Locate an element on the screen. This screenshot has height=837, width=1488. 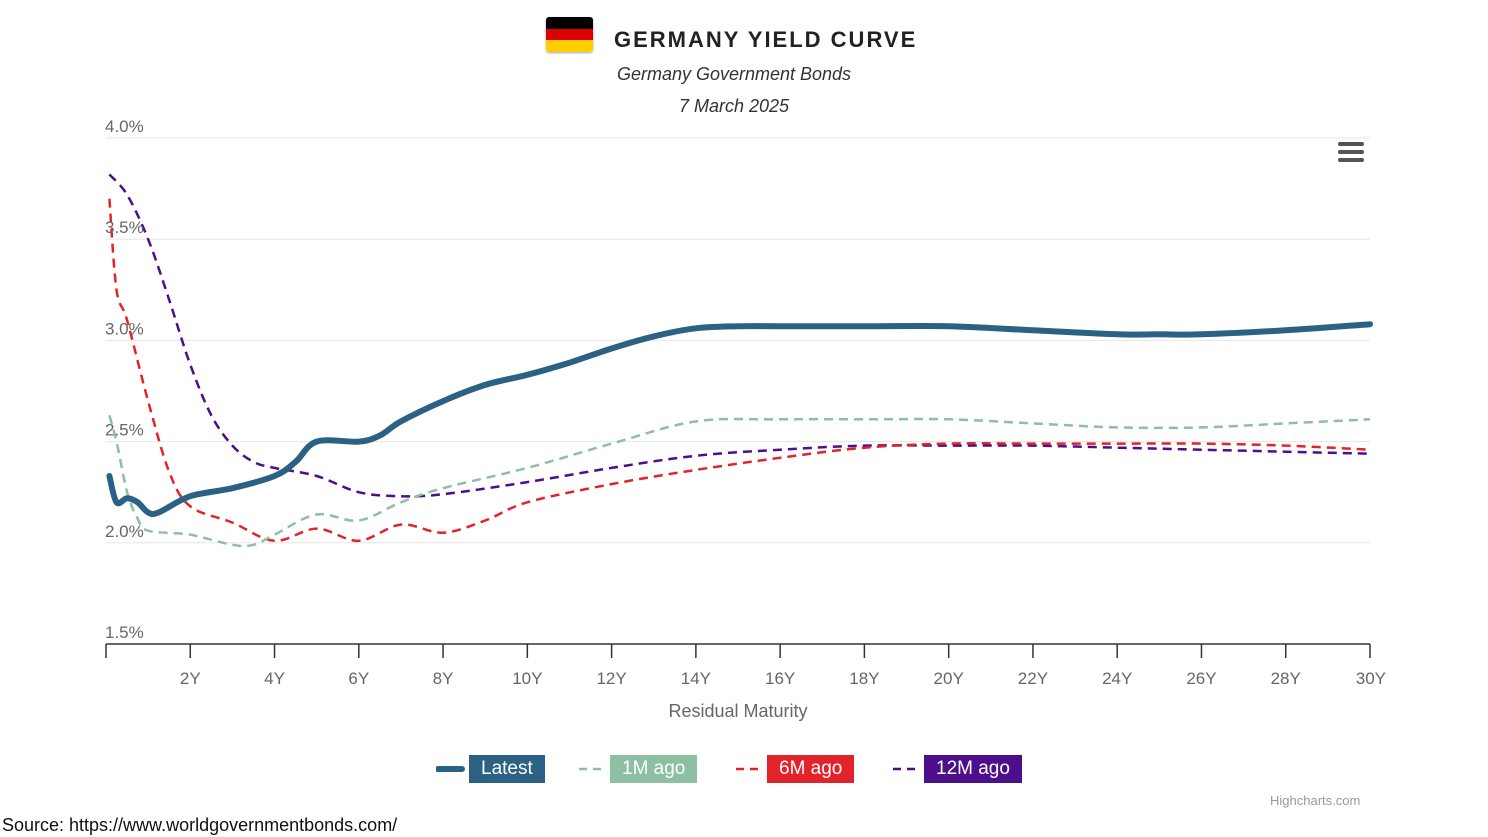
y-tick-label: 3.0% is located at coordinates (124, 328).